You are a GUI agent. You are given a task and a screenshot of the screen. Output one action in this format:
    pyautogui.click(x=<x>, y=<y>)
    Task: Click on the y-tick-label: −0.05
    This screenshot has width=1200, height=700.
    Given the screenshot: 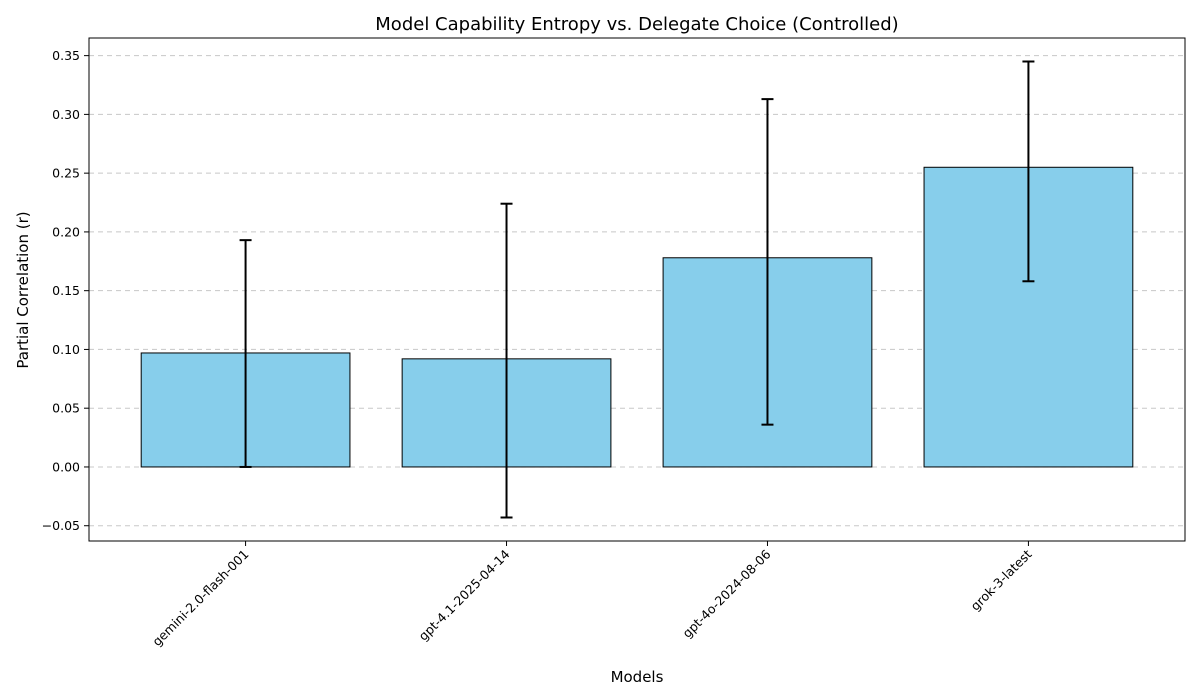 What is the action you would take?
    pyautogui.click(x=61, y=525)
    